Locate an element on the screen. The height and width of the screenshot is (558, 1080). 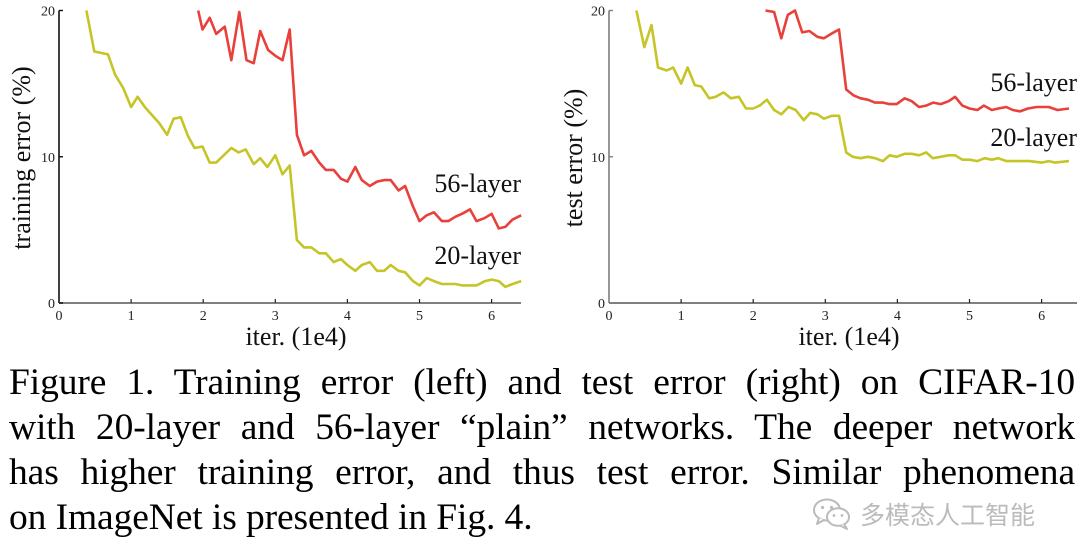
y-axis-label: test error (%) is located at coordinates (573, 158).